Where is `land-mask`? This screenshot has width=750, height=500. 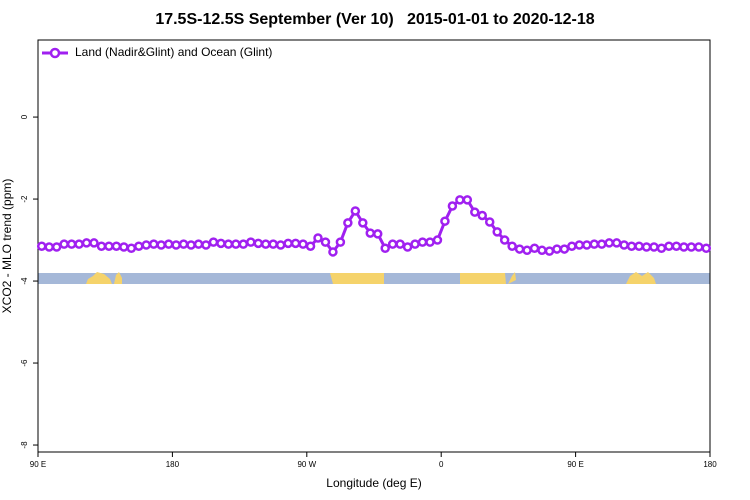
land-mask is located at coordinates (374, 278).